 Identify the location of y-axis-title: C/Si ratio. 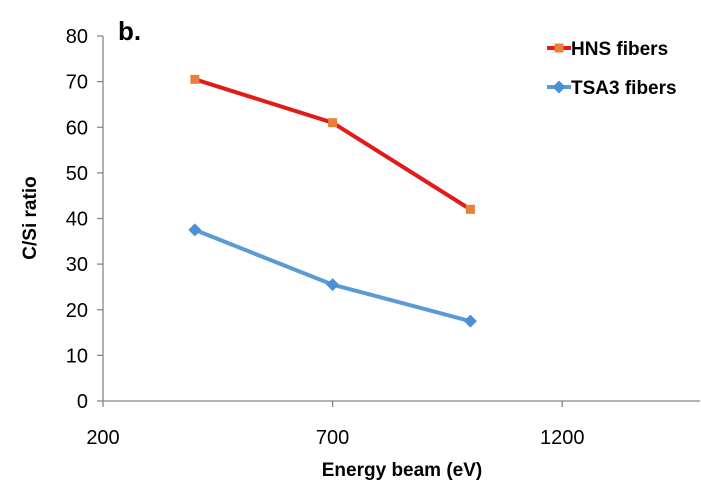
(30, 217).